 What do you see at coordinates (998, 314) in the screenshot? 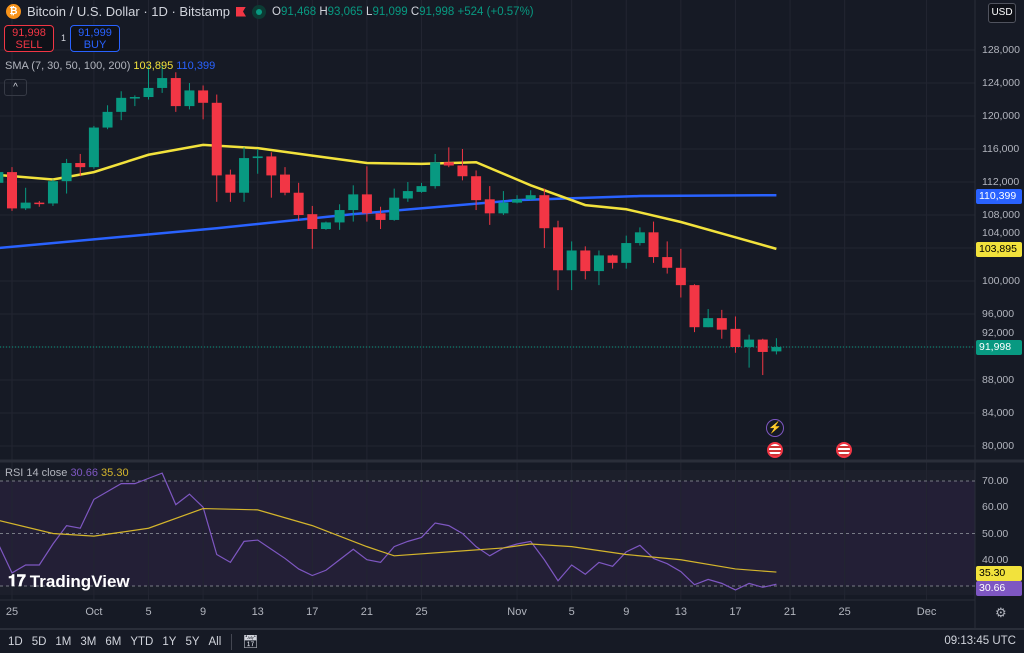
I see `price-label: 96,000` at bounding box center [998, 314].